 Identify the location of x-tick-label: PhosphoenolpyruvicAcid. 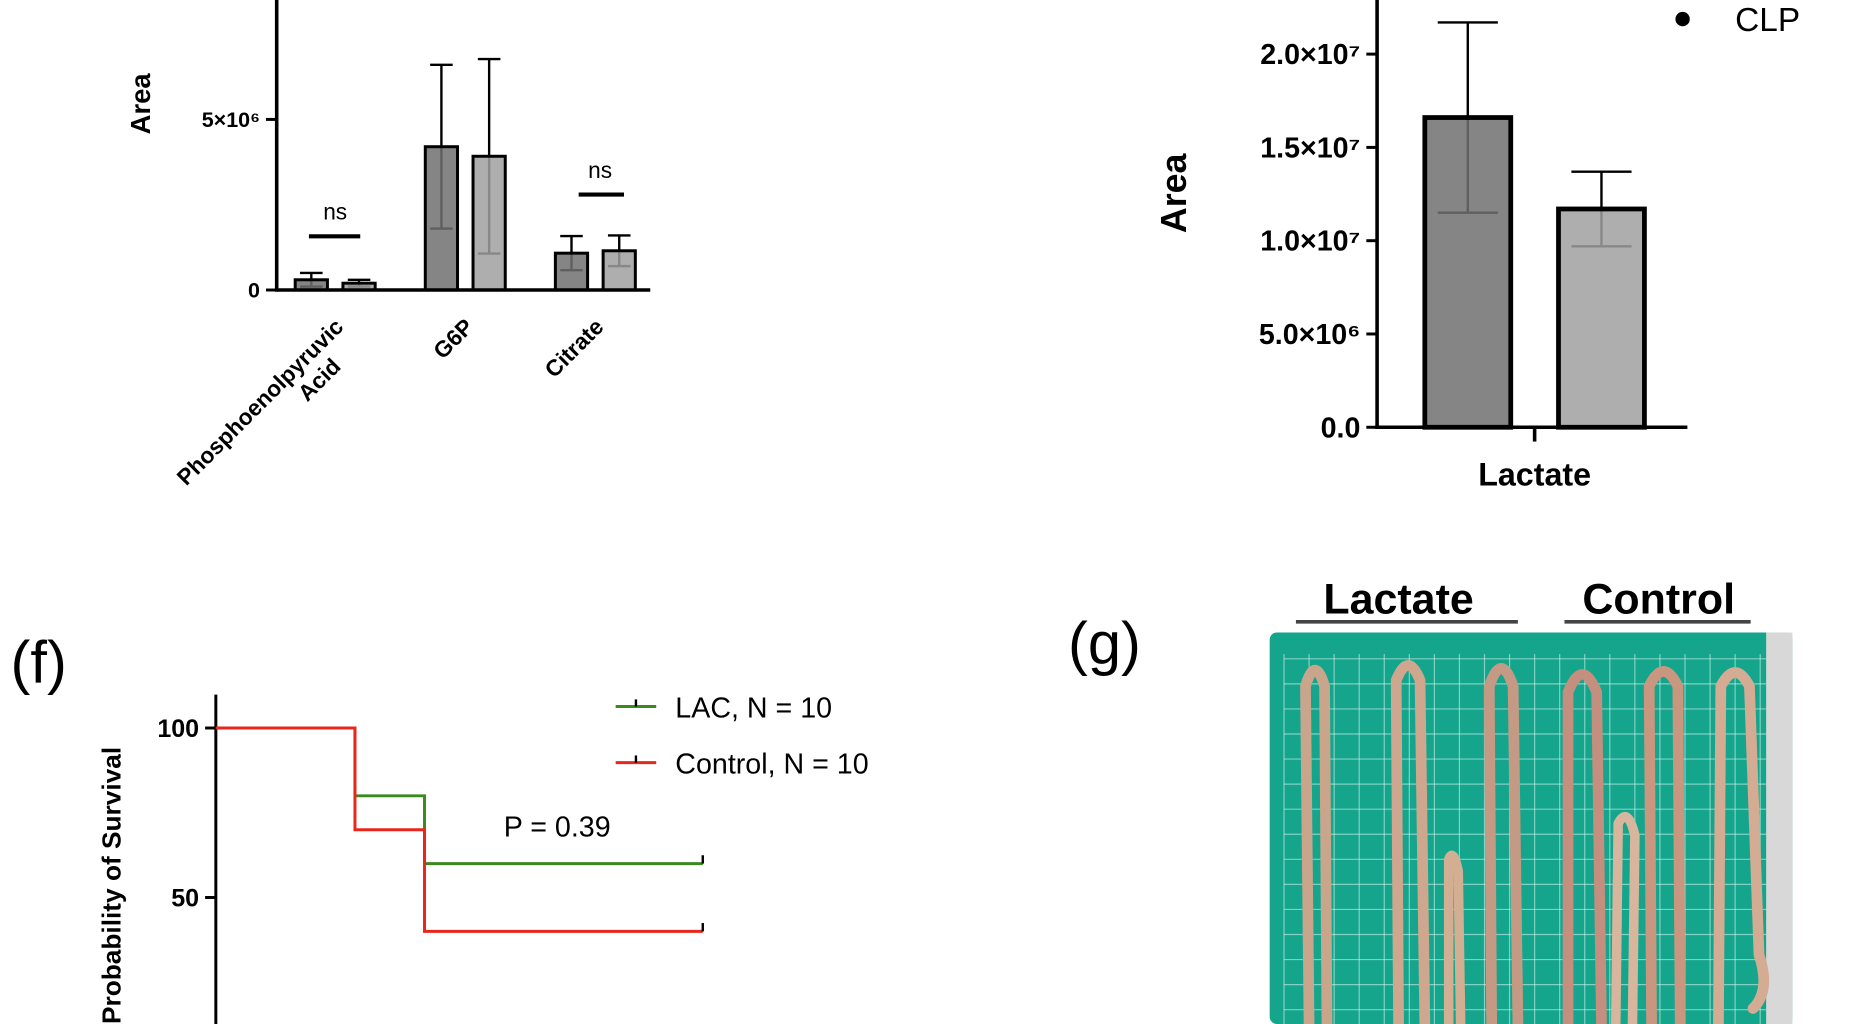
(268, 410).